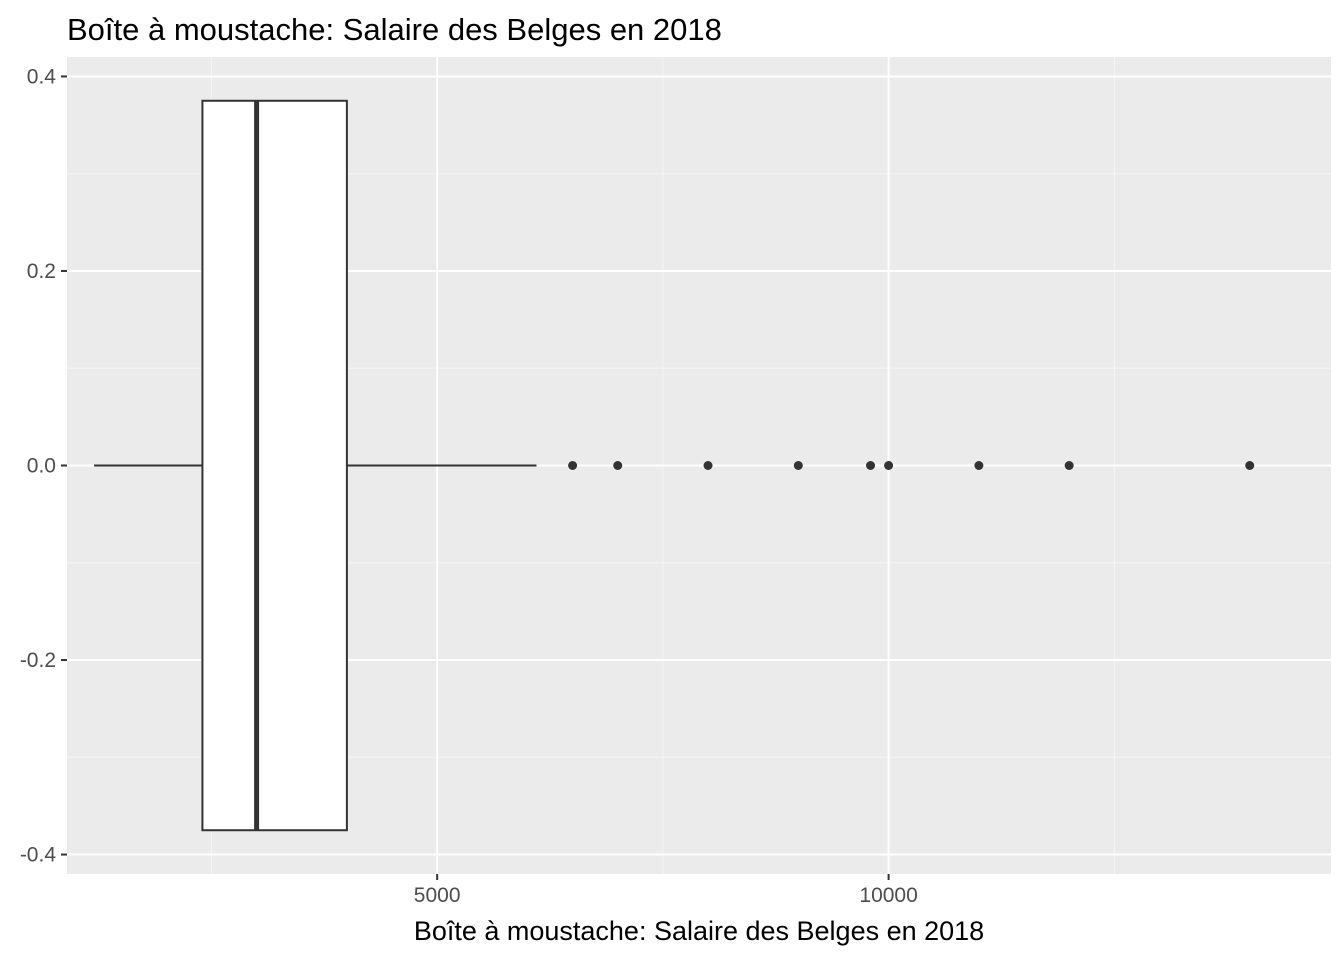  I want to click on y-tick-label: 0.2, so click(41, 271).